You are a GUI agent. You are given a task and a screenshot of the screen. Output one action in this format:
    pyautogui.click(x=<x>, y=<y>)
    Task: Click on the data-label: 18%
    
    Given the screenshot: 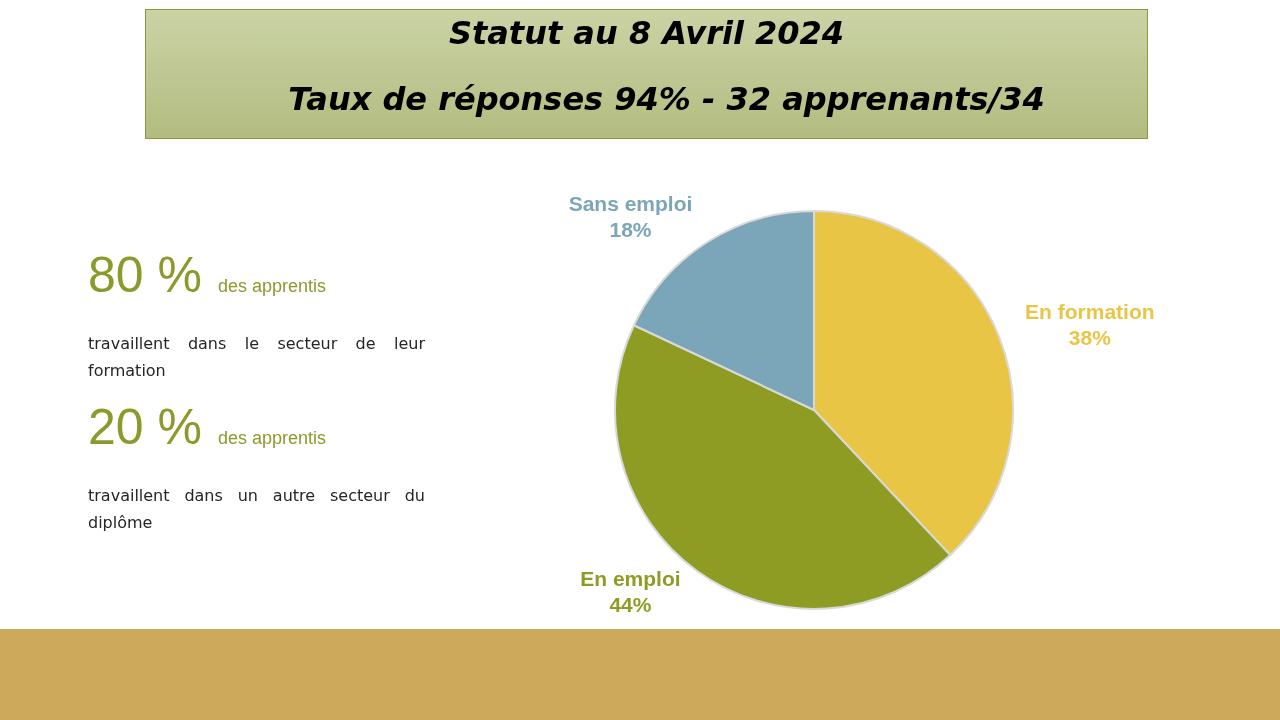 What is the action you would take?
    pyautogui.click(x=630, y=230)
    